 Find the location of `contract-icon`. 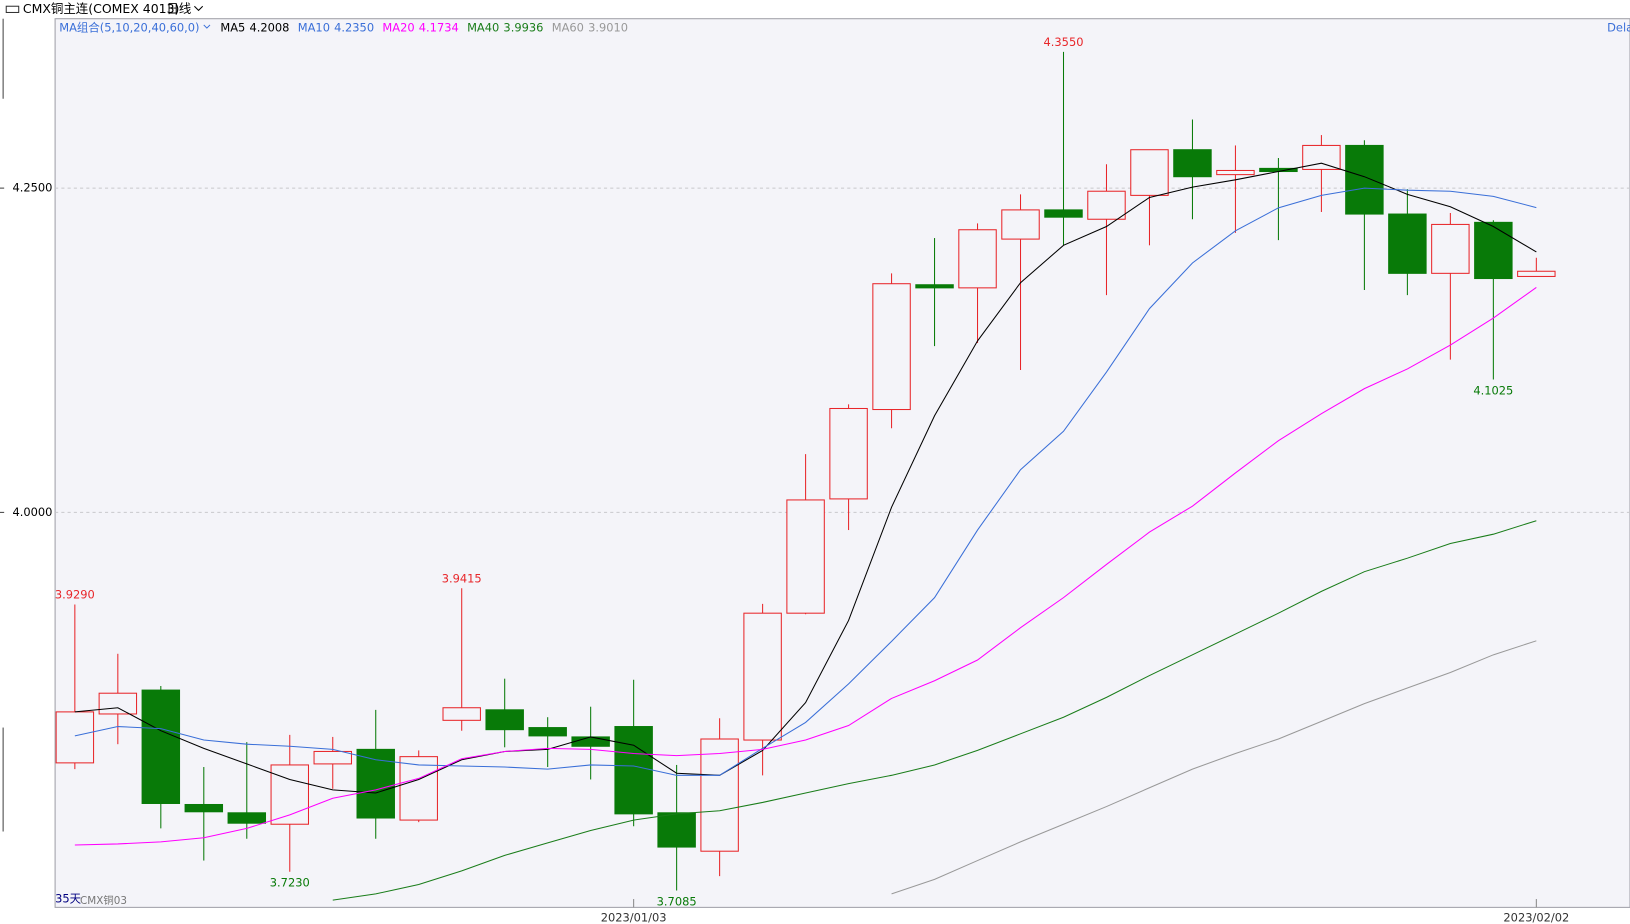

contract-icon is located at coordinates (12, 9).